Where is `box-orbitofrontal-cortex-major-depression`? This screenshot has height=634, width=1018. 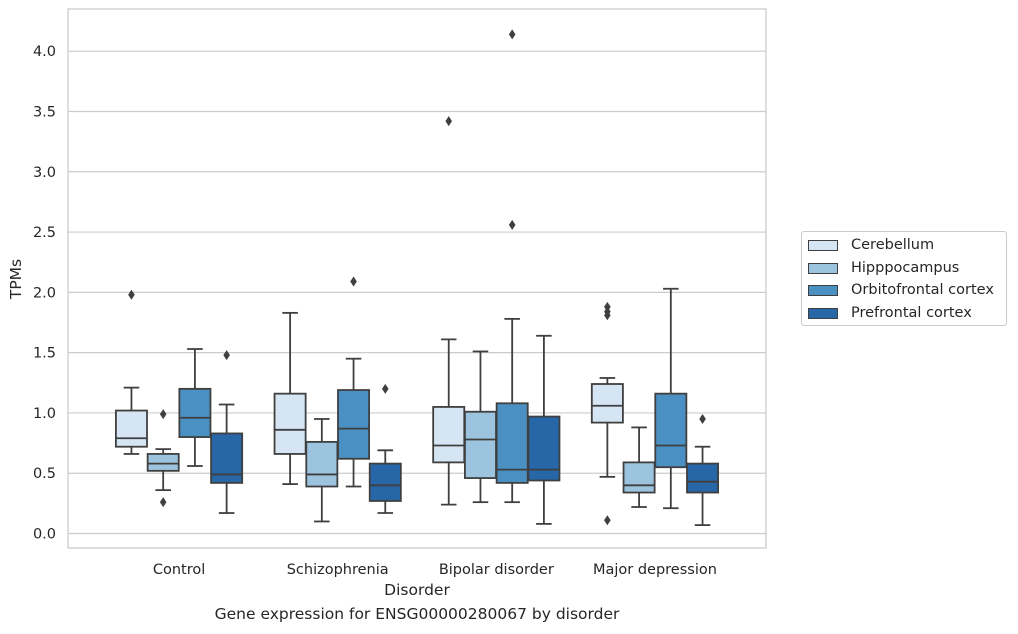 box-orbitofrontal-cortex-major-depression is located at coordinates (671, 398).